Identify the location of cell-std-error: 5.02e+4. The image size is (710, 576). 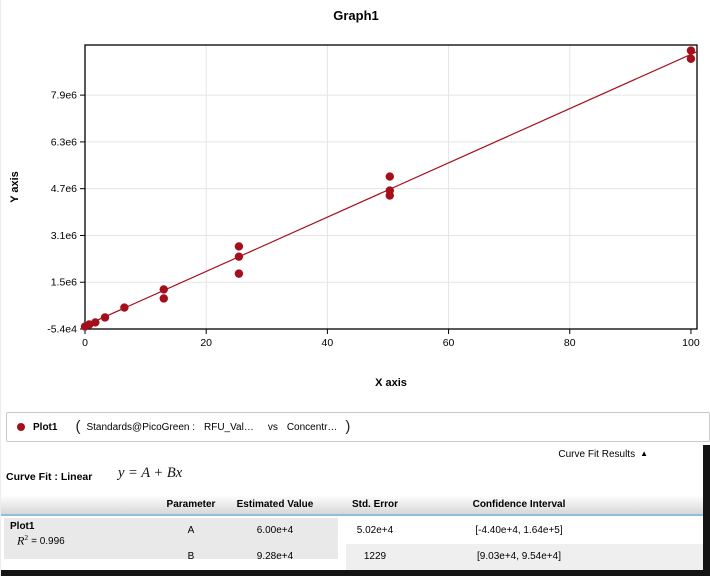
(375, 530).